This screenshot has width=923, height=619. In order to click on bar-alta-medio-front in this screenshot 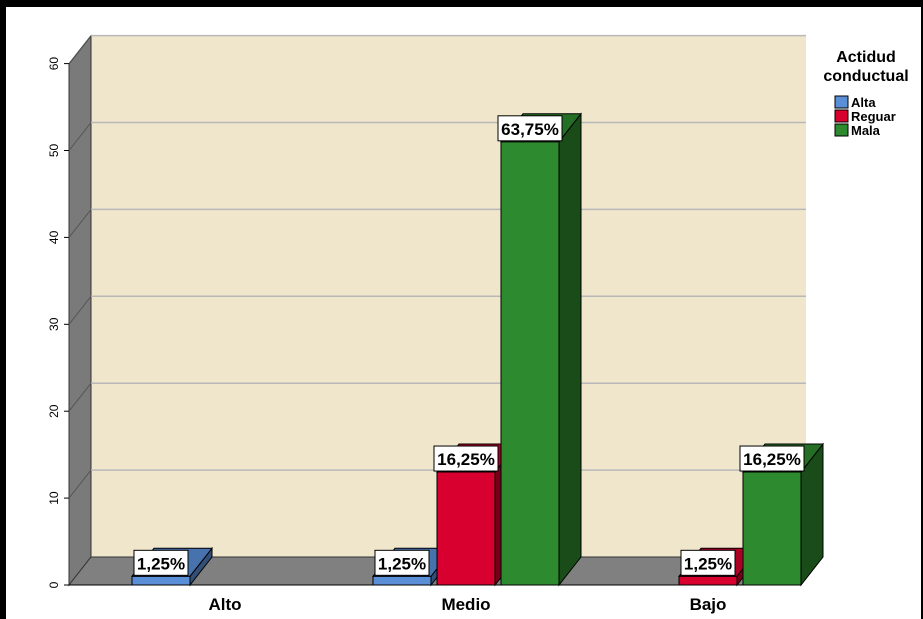, I will do `click(402, 580)`.